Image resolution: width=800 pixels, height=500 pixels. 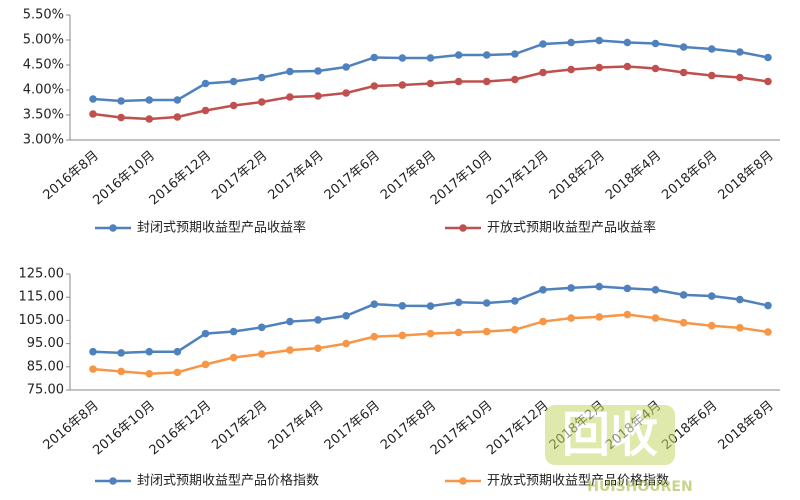 What do you see at coordinates (221, 228) in the screenshot?
I see `legend-label: 封闭式预期收益型产品收益率` at bounding box center [221, 228].